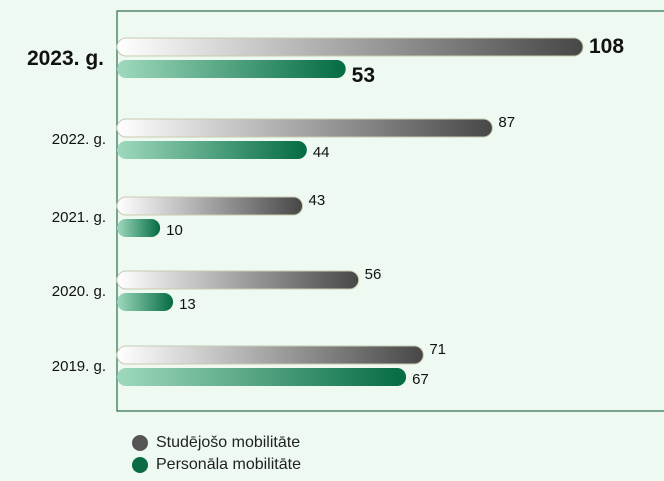 Image resolution: width=664 pixels, height=481 pixels. I want to click on bar-staff-2023-g, so click(231, 69).